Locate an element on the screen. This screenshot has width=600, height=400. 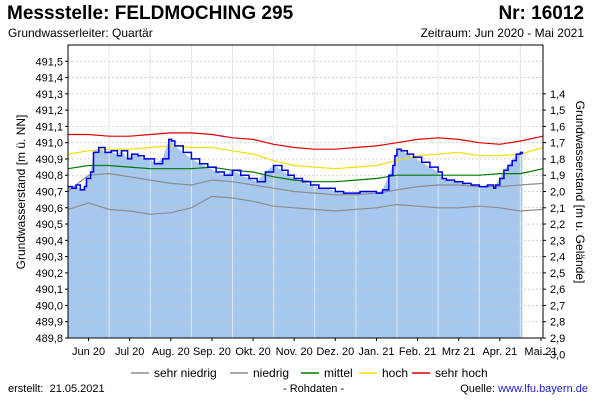
source-label: Quelle: is located at coordinates (478, 389).